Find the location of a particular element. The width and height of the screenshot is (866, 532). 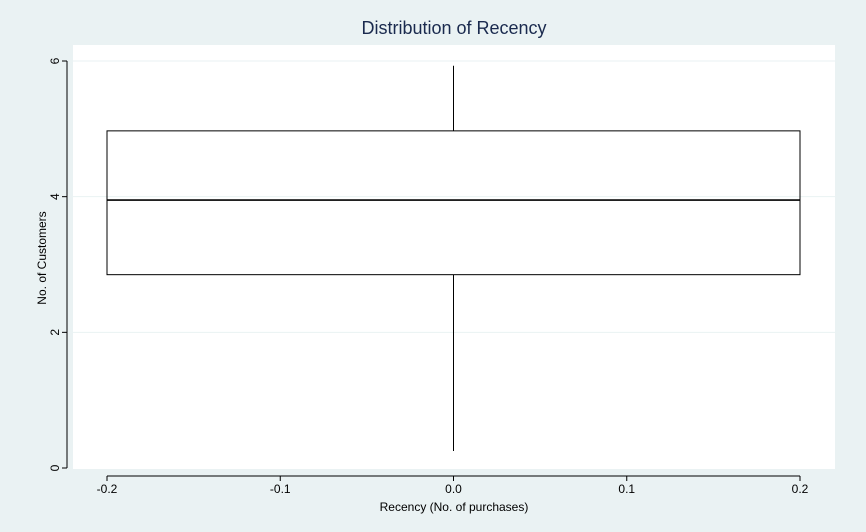

y-tick-label-2: 4 is located at coordinates (55, 196).